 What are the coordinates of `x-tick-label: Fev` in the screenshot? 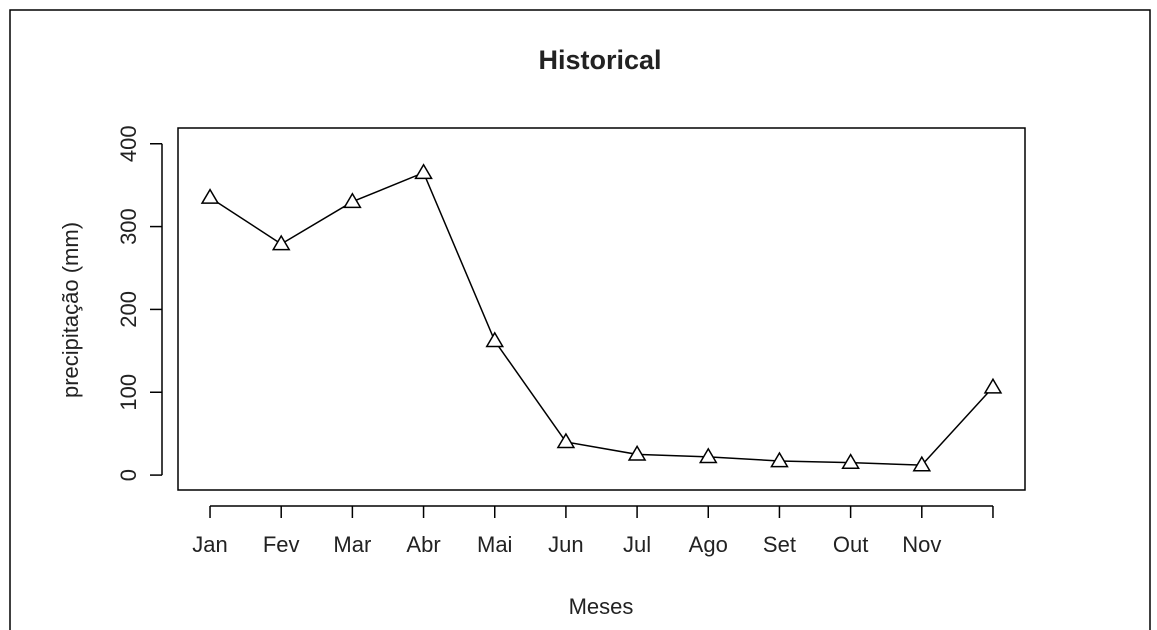 It's located at (281, 544).